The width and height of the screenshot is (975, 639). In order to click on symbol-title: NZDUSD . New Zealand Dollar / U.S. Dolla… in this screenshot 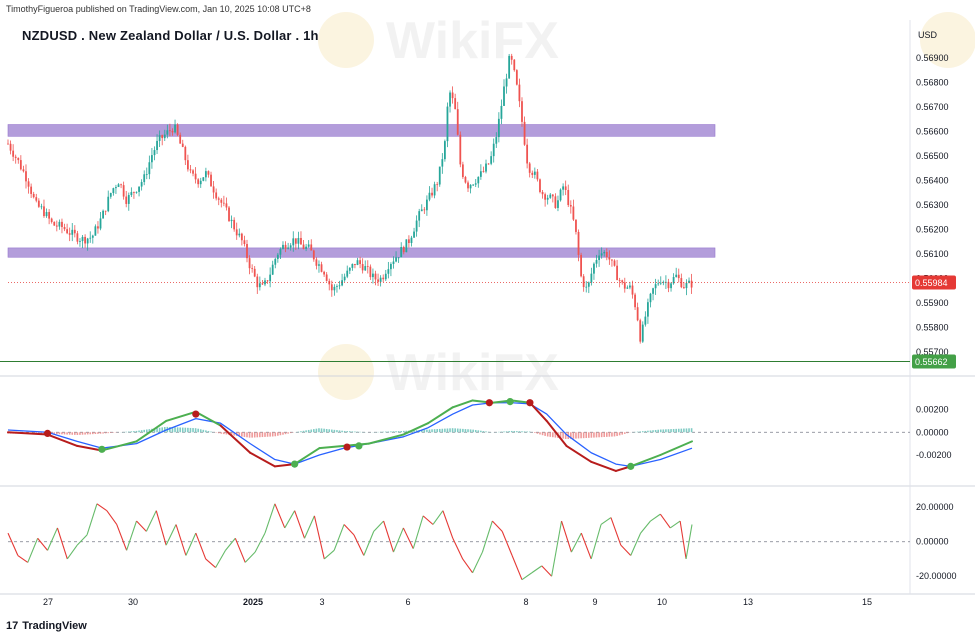, I will do `click(170, 35)`.